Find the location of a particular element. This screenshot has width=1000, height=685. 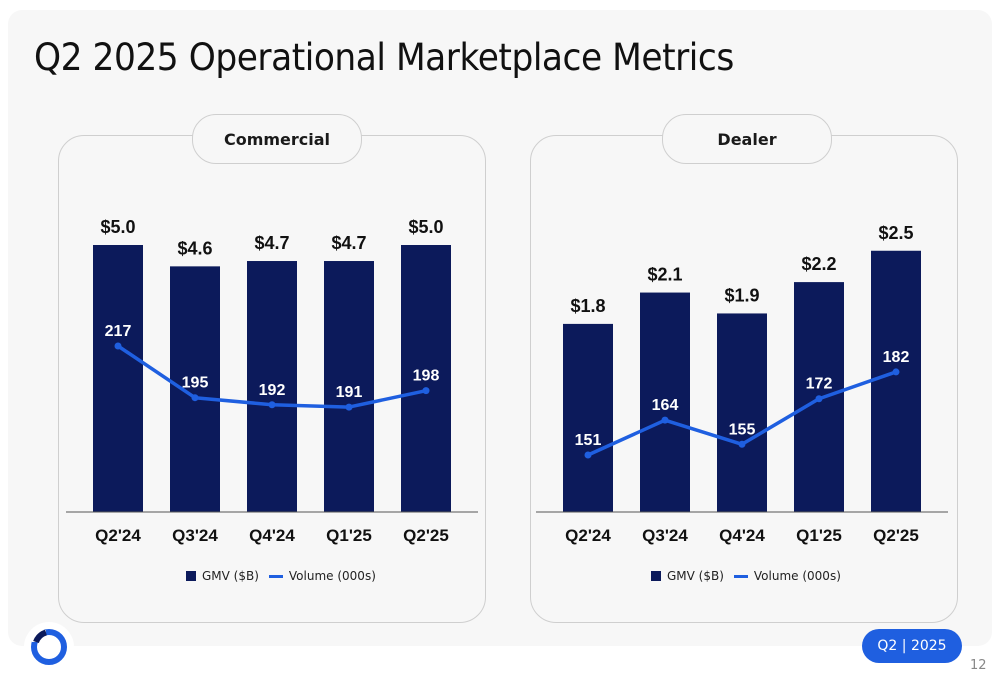

volume-data-label: 192 is located at coordinates (272, 390).